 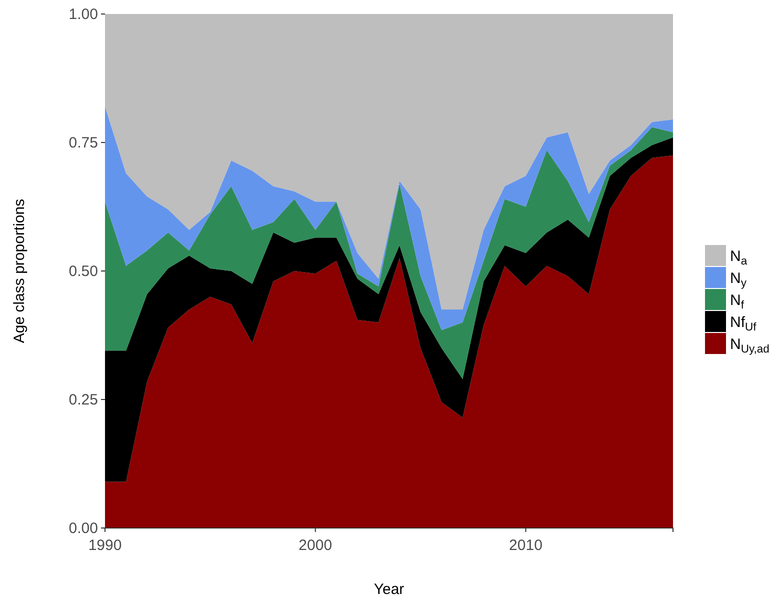 I want to click on legend-label: N$_{f}$, so click(x=737, y=302).